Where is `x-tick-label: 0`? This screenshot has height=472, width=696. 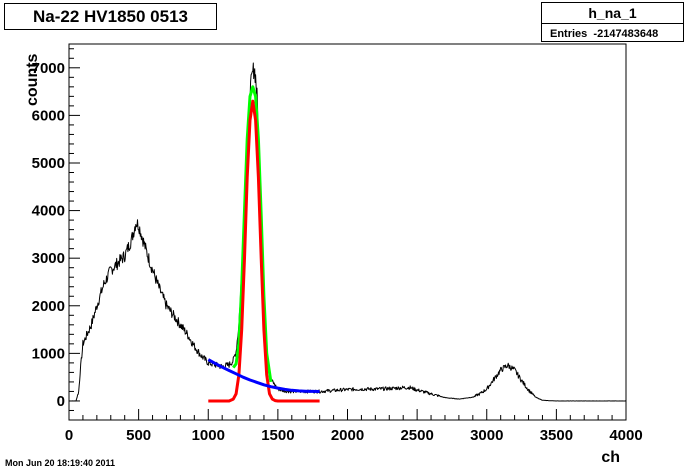
x-tick-label: 0 is located at coordinates (69, 435).